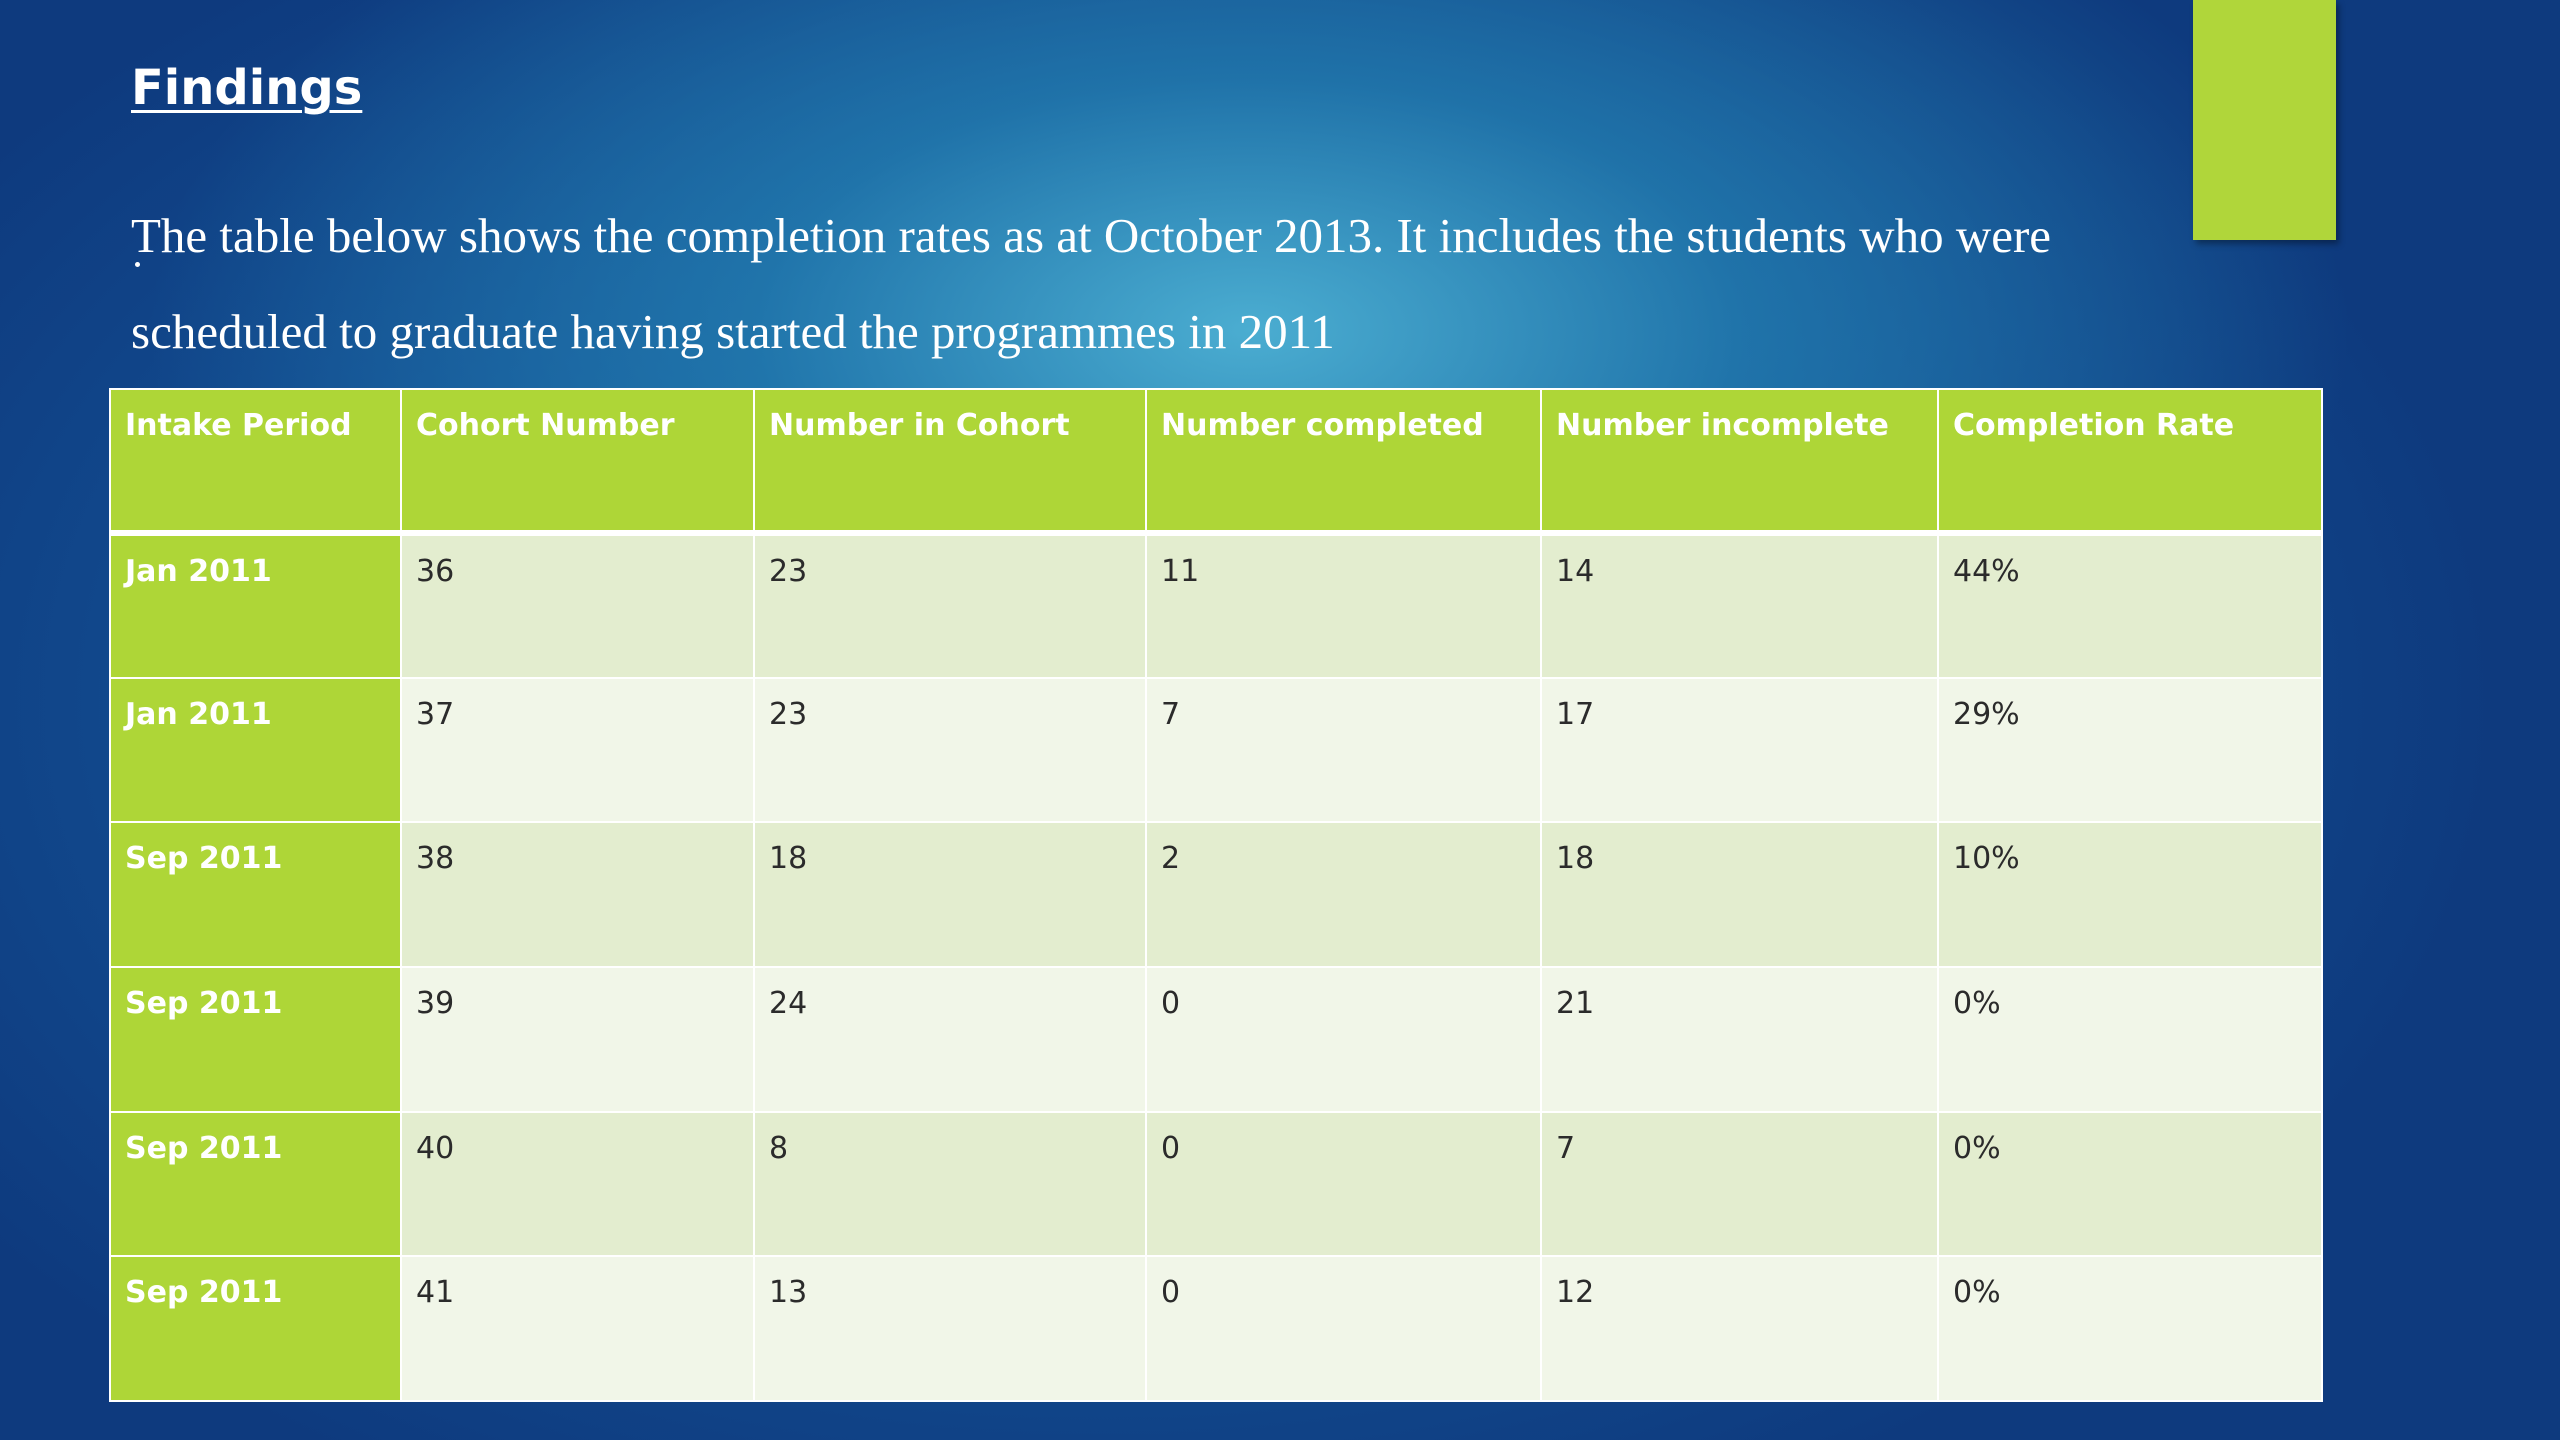 The width and height of the screenshot is (2560, 1440). I want to click on cell-completion-rate: 10%, so click(2130, 894).